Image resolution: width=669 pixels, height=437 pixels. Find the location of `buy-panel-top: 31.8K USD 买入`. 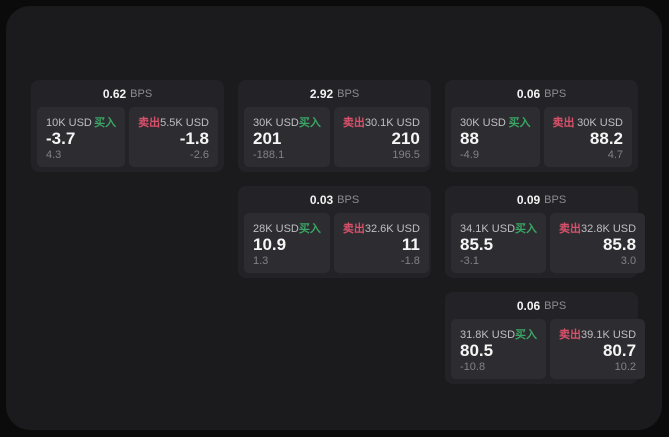

buy-panel-top: 31.8K USD 买入 is located at coordinates (498, 334).